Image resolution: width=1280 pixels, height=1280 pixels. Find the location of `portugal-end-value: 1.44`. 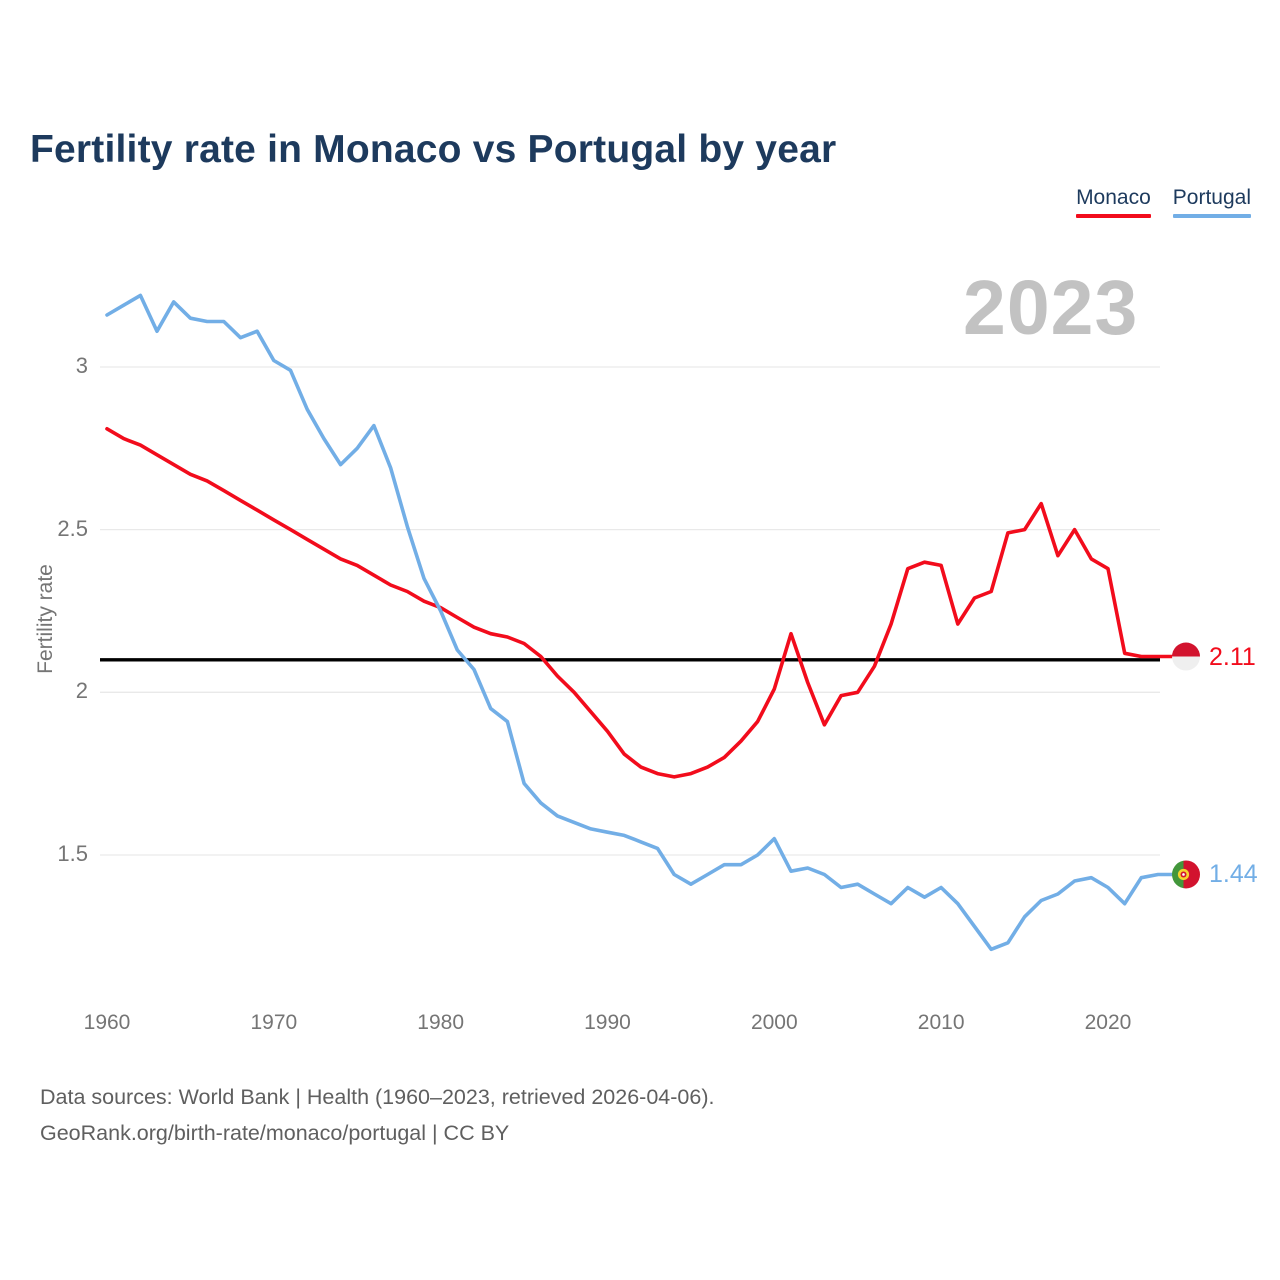

portugal-end-value: 1.44 is located at coordinates (1233, 874).